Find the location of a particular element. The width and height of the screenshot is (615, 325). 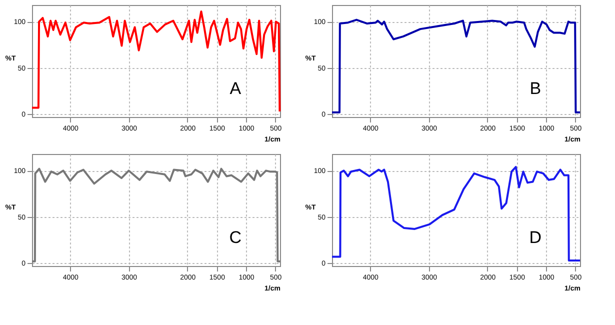

annotation: D is located at coordinates (535, 237).